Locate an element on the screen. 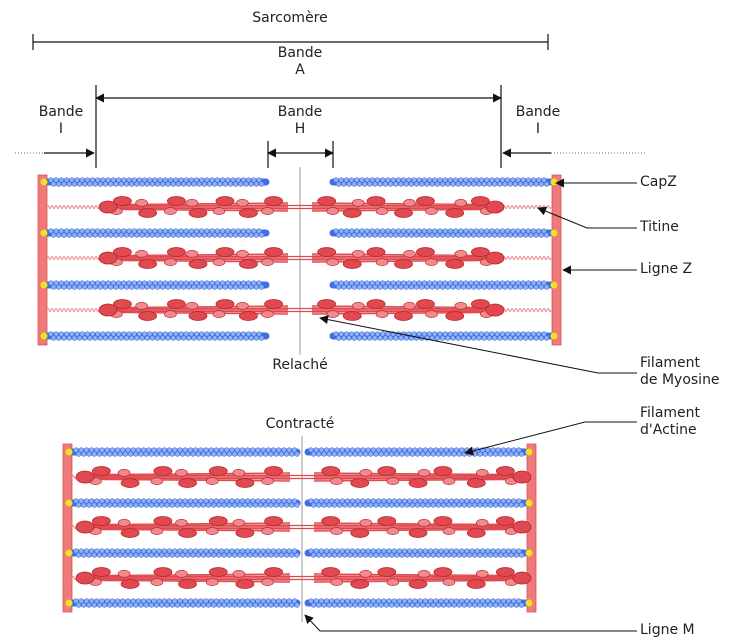 Image resolution: width=736 pixels, height=642 pixels. myosine-line1: Filament is located at coordinates (670, 363).